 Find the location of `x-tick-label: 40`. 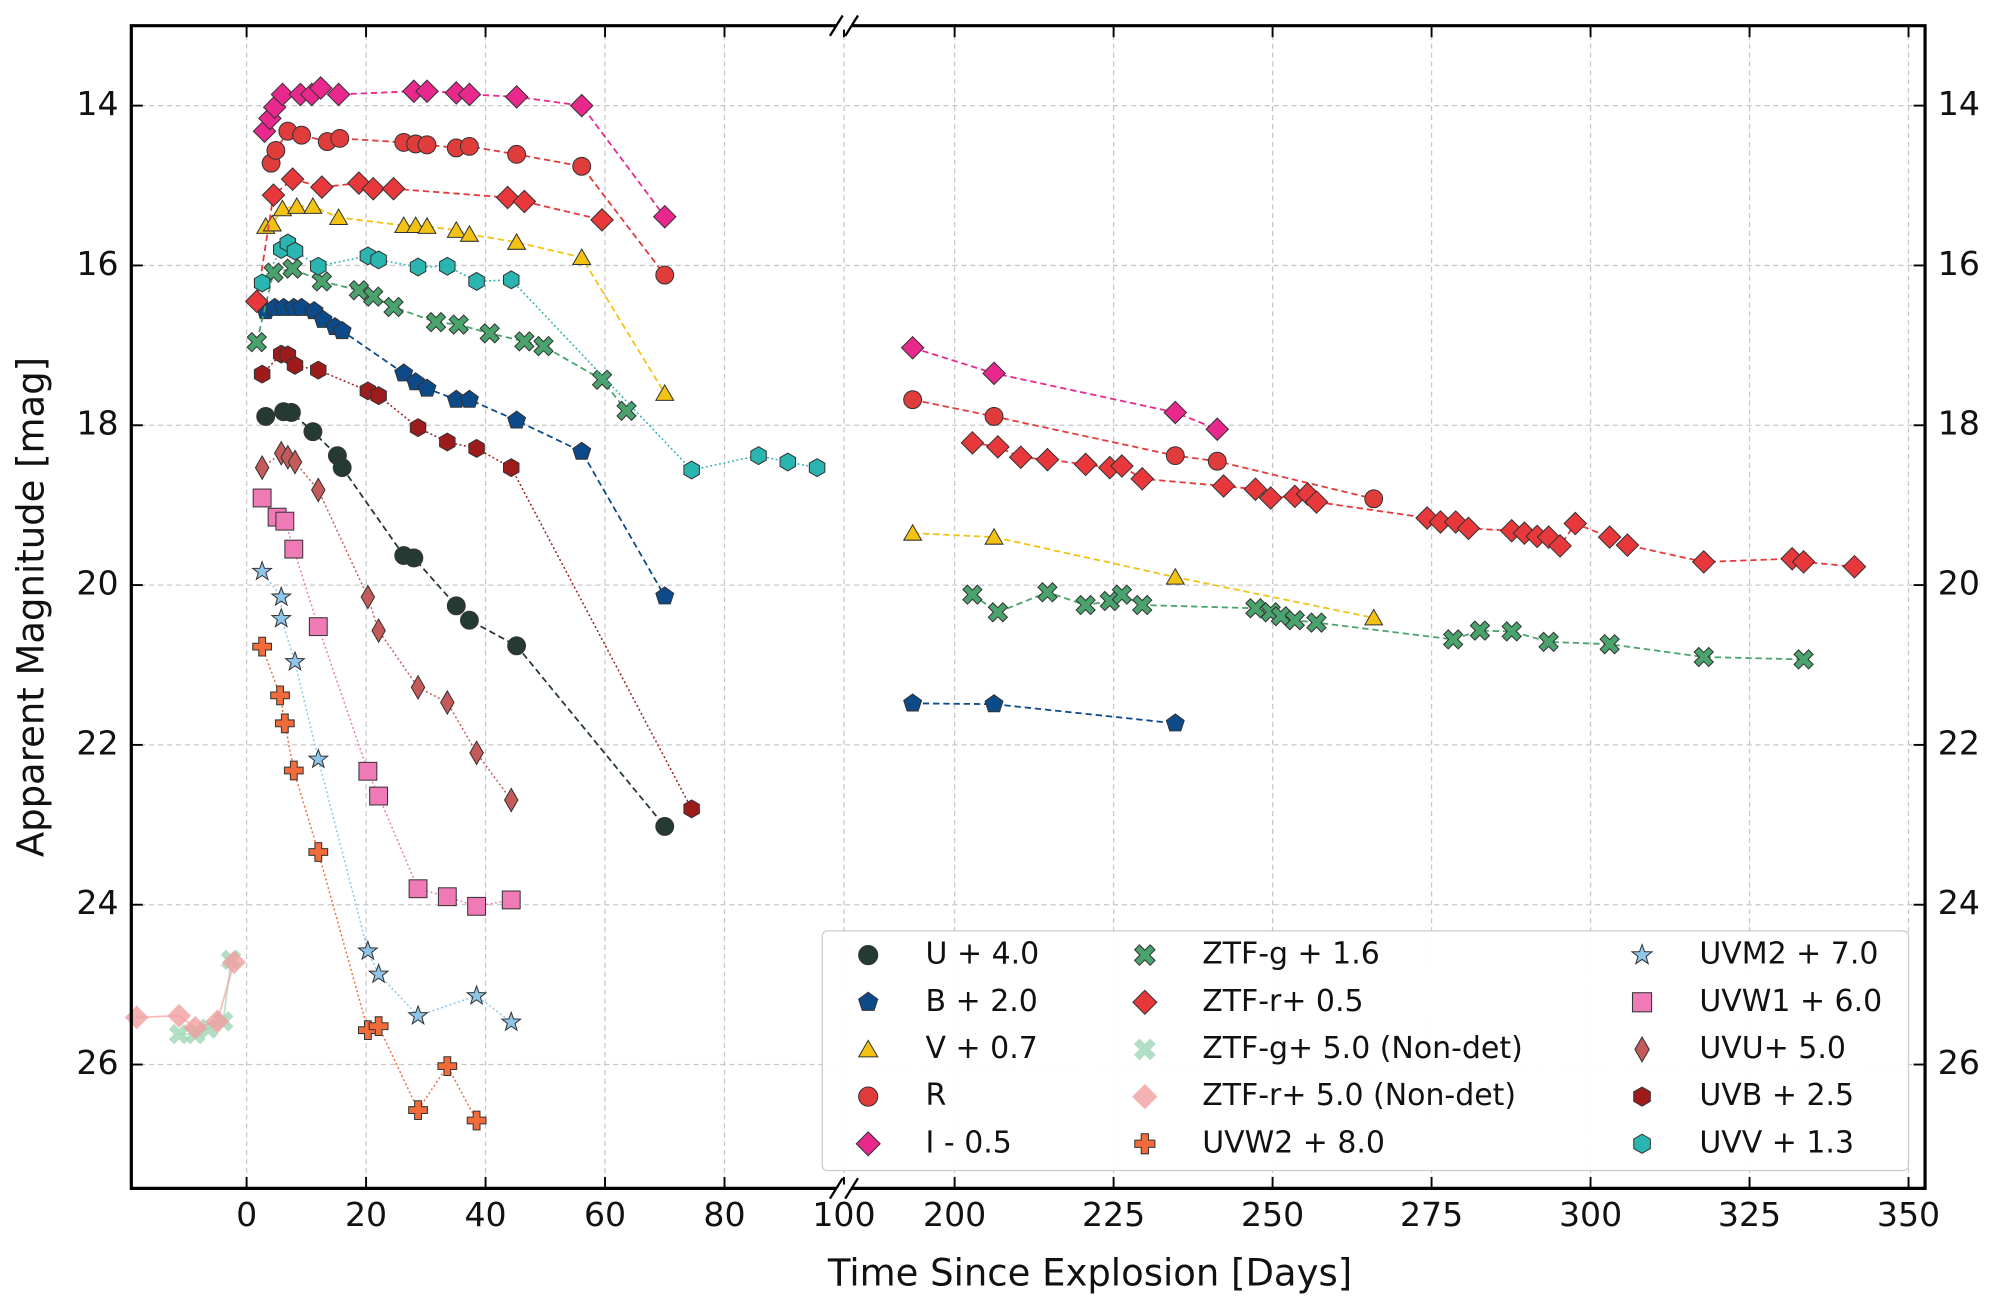

x-tick-label: 40 is located at coordinates (485, 1214).